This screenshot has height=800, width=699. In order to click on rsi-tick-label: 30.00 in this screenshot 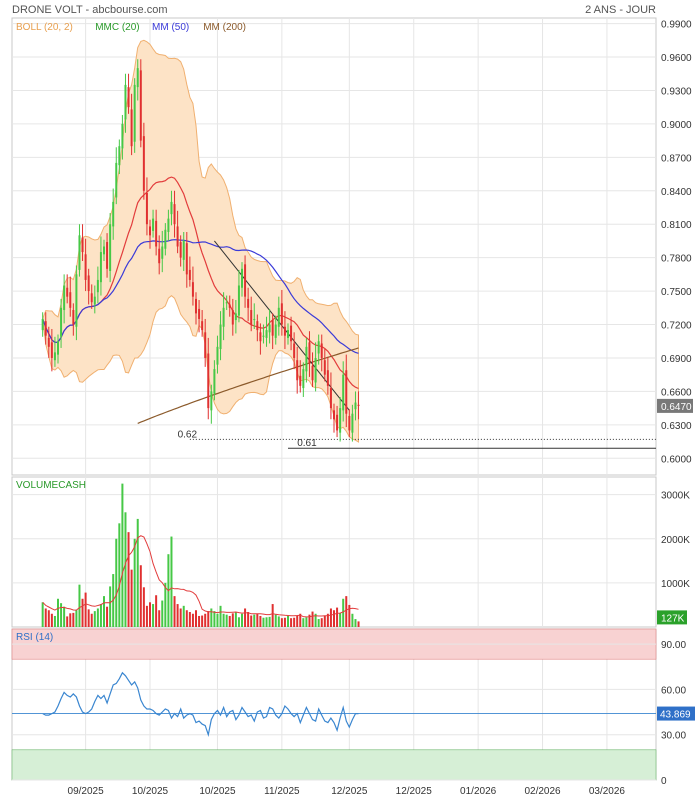, I will do `click(673, 736)`.